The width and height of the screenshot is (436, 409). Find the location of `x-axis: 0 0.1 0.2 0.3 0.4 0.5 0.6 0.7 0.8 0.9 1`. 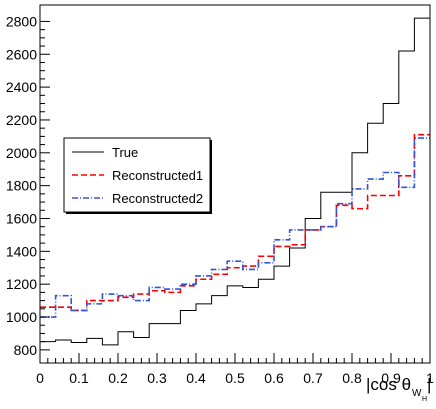

x-axis: 0 0.1 0.2 0.3 0.4 0.5 0.6 0.7 0.8 0.9 1 is located at coordinates (235, 369).